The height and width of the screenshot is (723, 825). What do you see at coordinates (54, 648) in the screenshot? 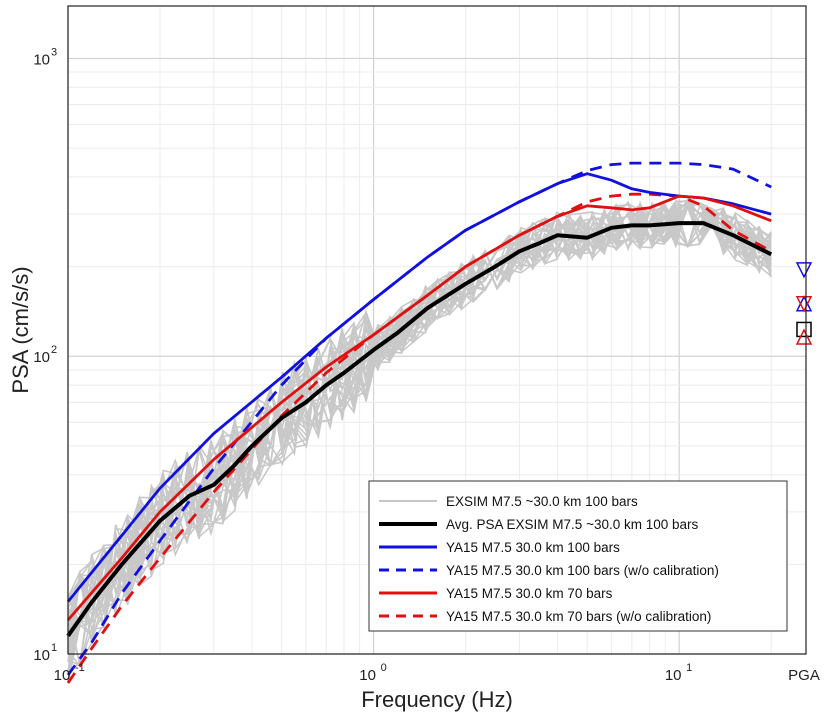
I see `y-tick-exponent: 1` at bounding box center [54, 648].